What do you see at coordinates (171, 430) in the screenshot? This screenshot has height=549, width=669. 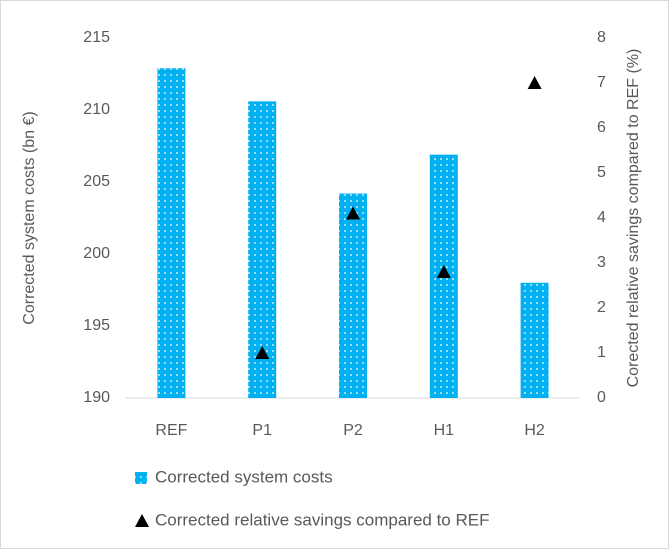 I see `x-tick-label: REF` at bounding box center [171, 430].